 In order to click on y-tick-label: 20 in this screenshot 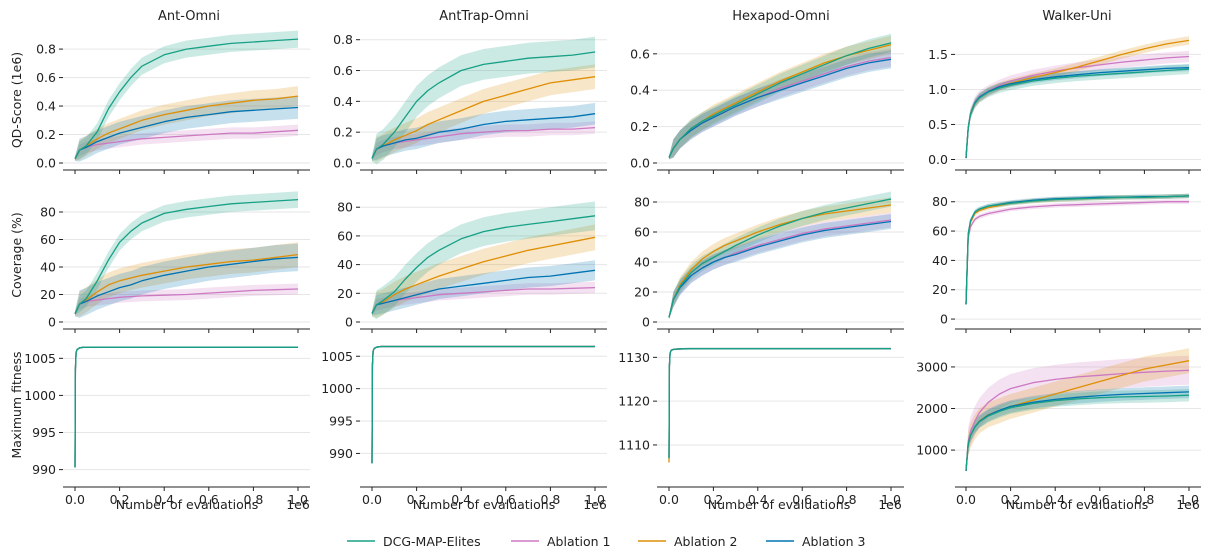, I will do `click(345, 293)`.